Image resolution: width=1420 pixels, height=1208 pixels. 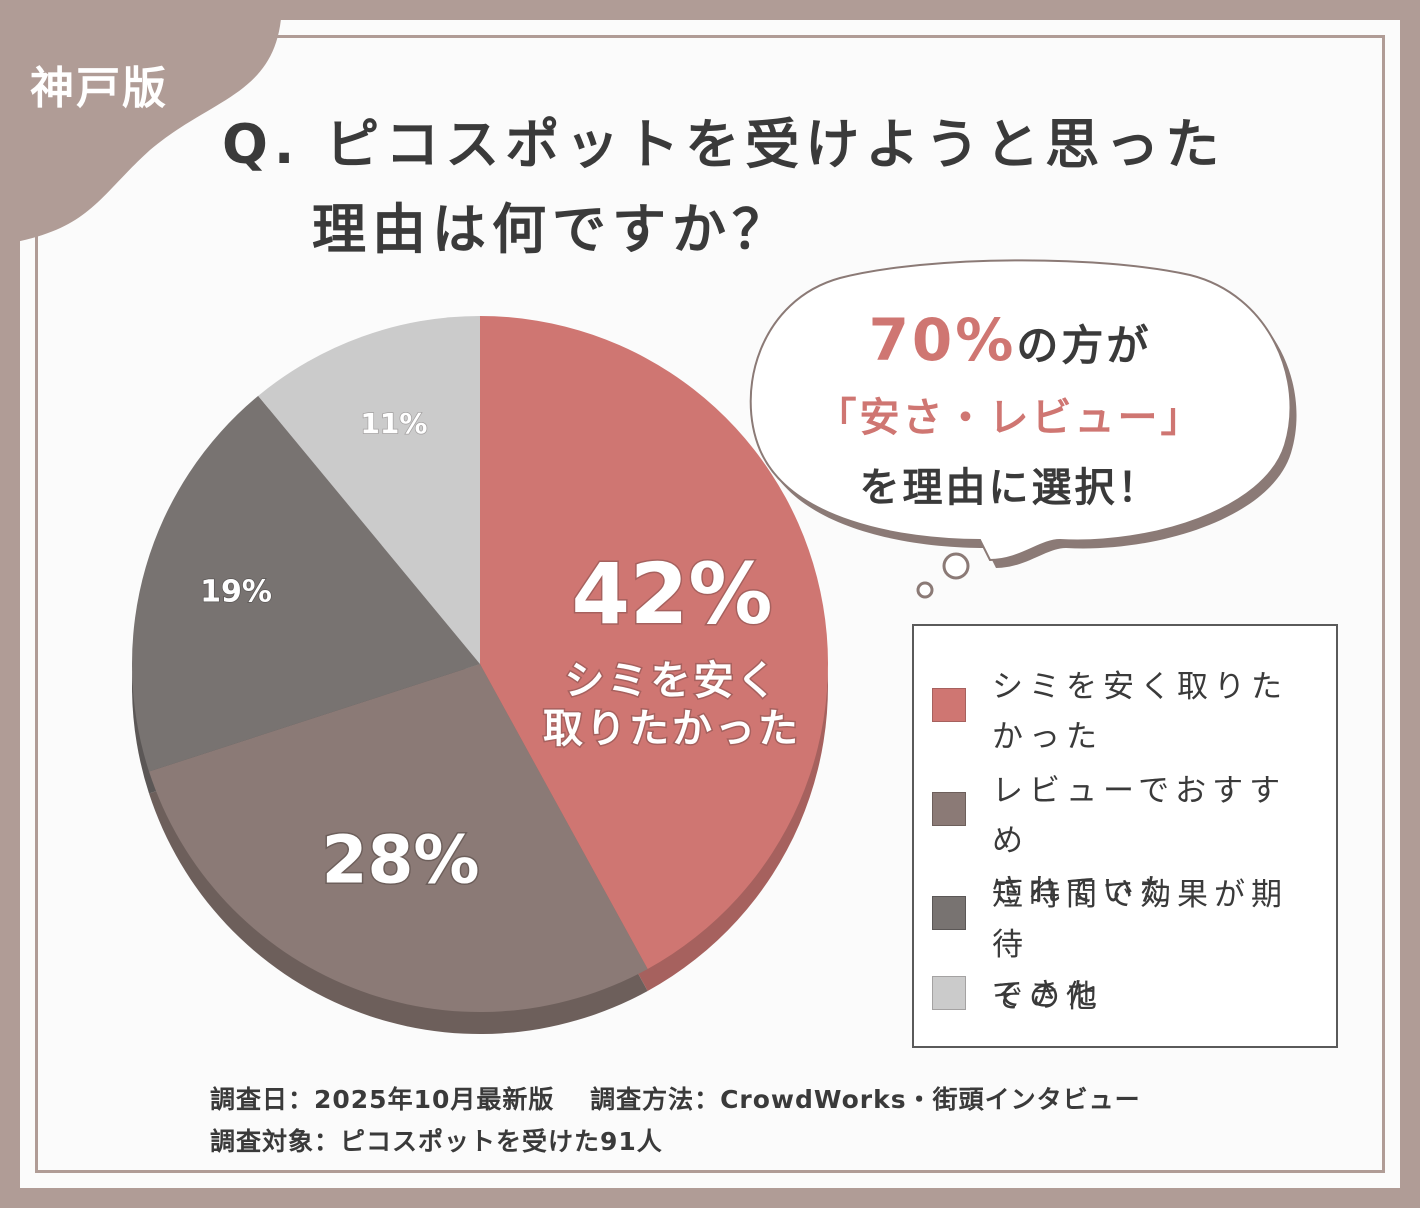 What do you see at coordinates (141, 122) in the screenshot?
I see `region-corner-shape` at bounding box center [141, 122].